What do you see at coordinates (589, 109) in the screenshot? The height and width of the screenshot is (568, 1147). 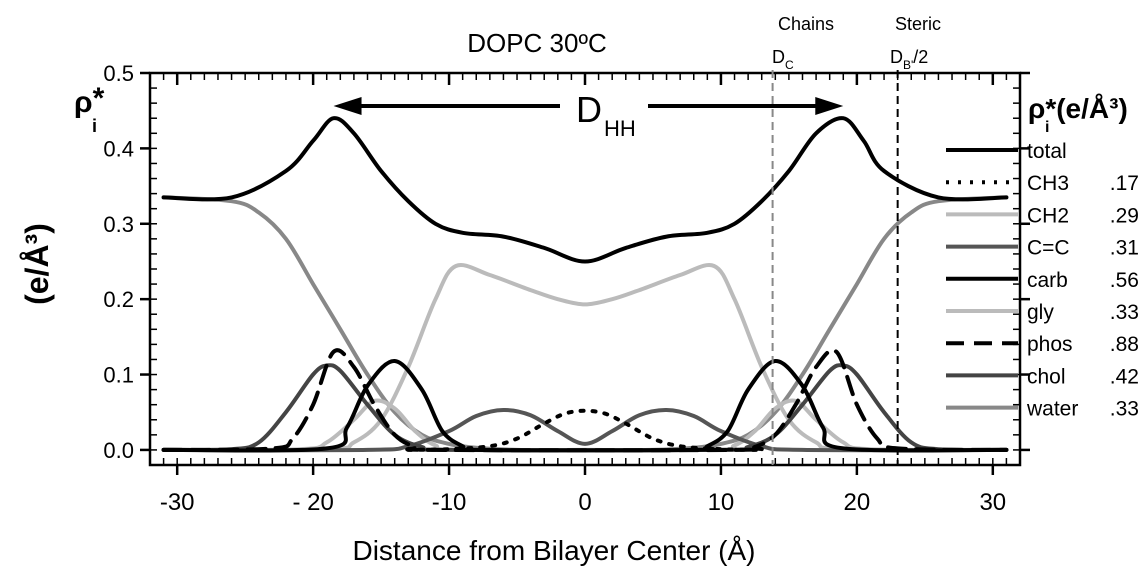 I see `dhh-d: D` at bounding box center [589, 109].